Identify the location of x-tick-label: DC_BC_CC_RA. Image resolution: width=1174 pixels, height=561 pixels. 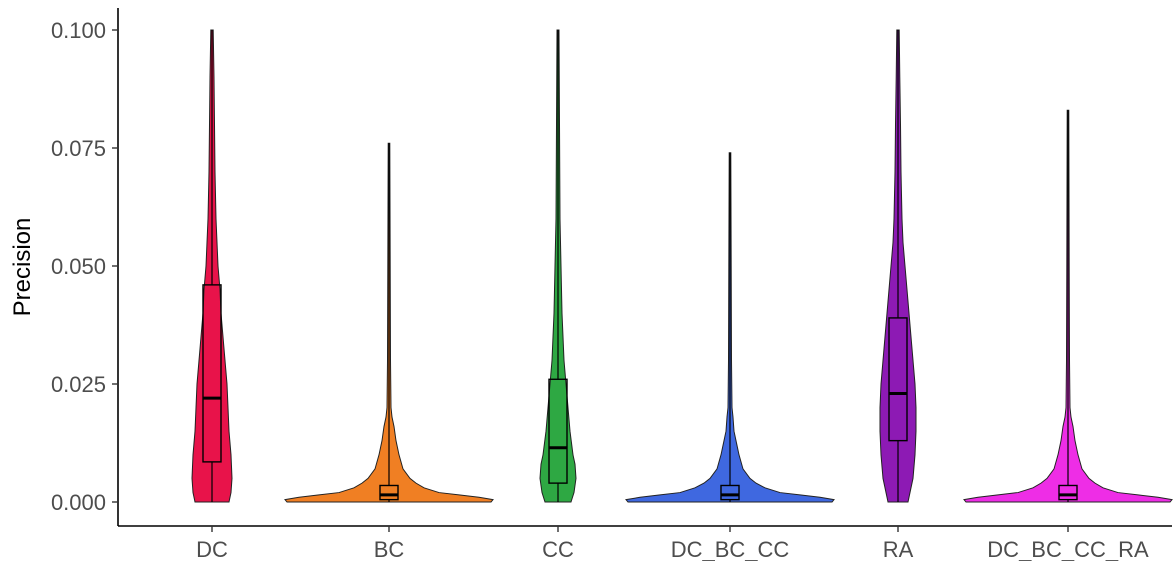
(1068, 549).